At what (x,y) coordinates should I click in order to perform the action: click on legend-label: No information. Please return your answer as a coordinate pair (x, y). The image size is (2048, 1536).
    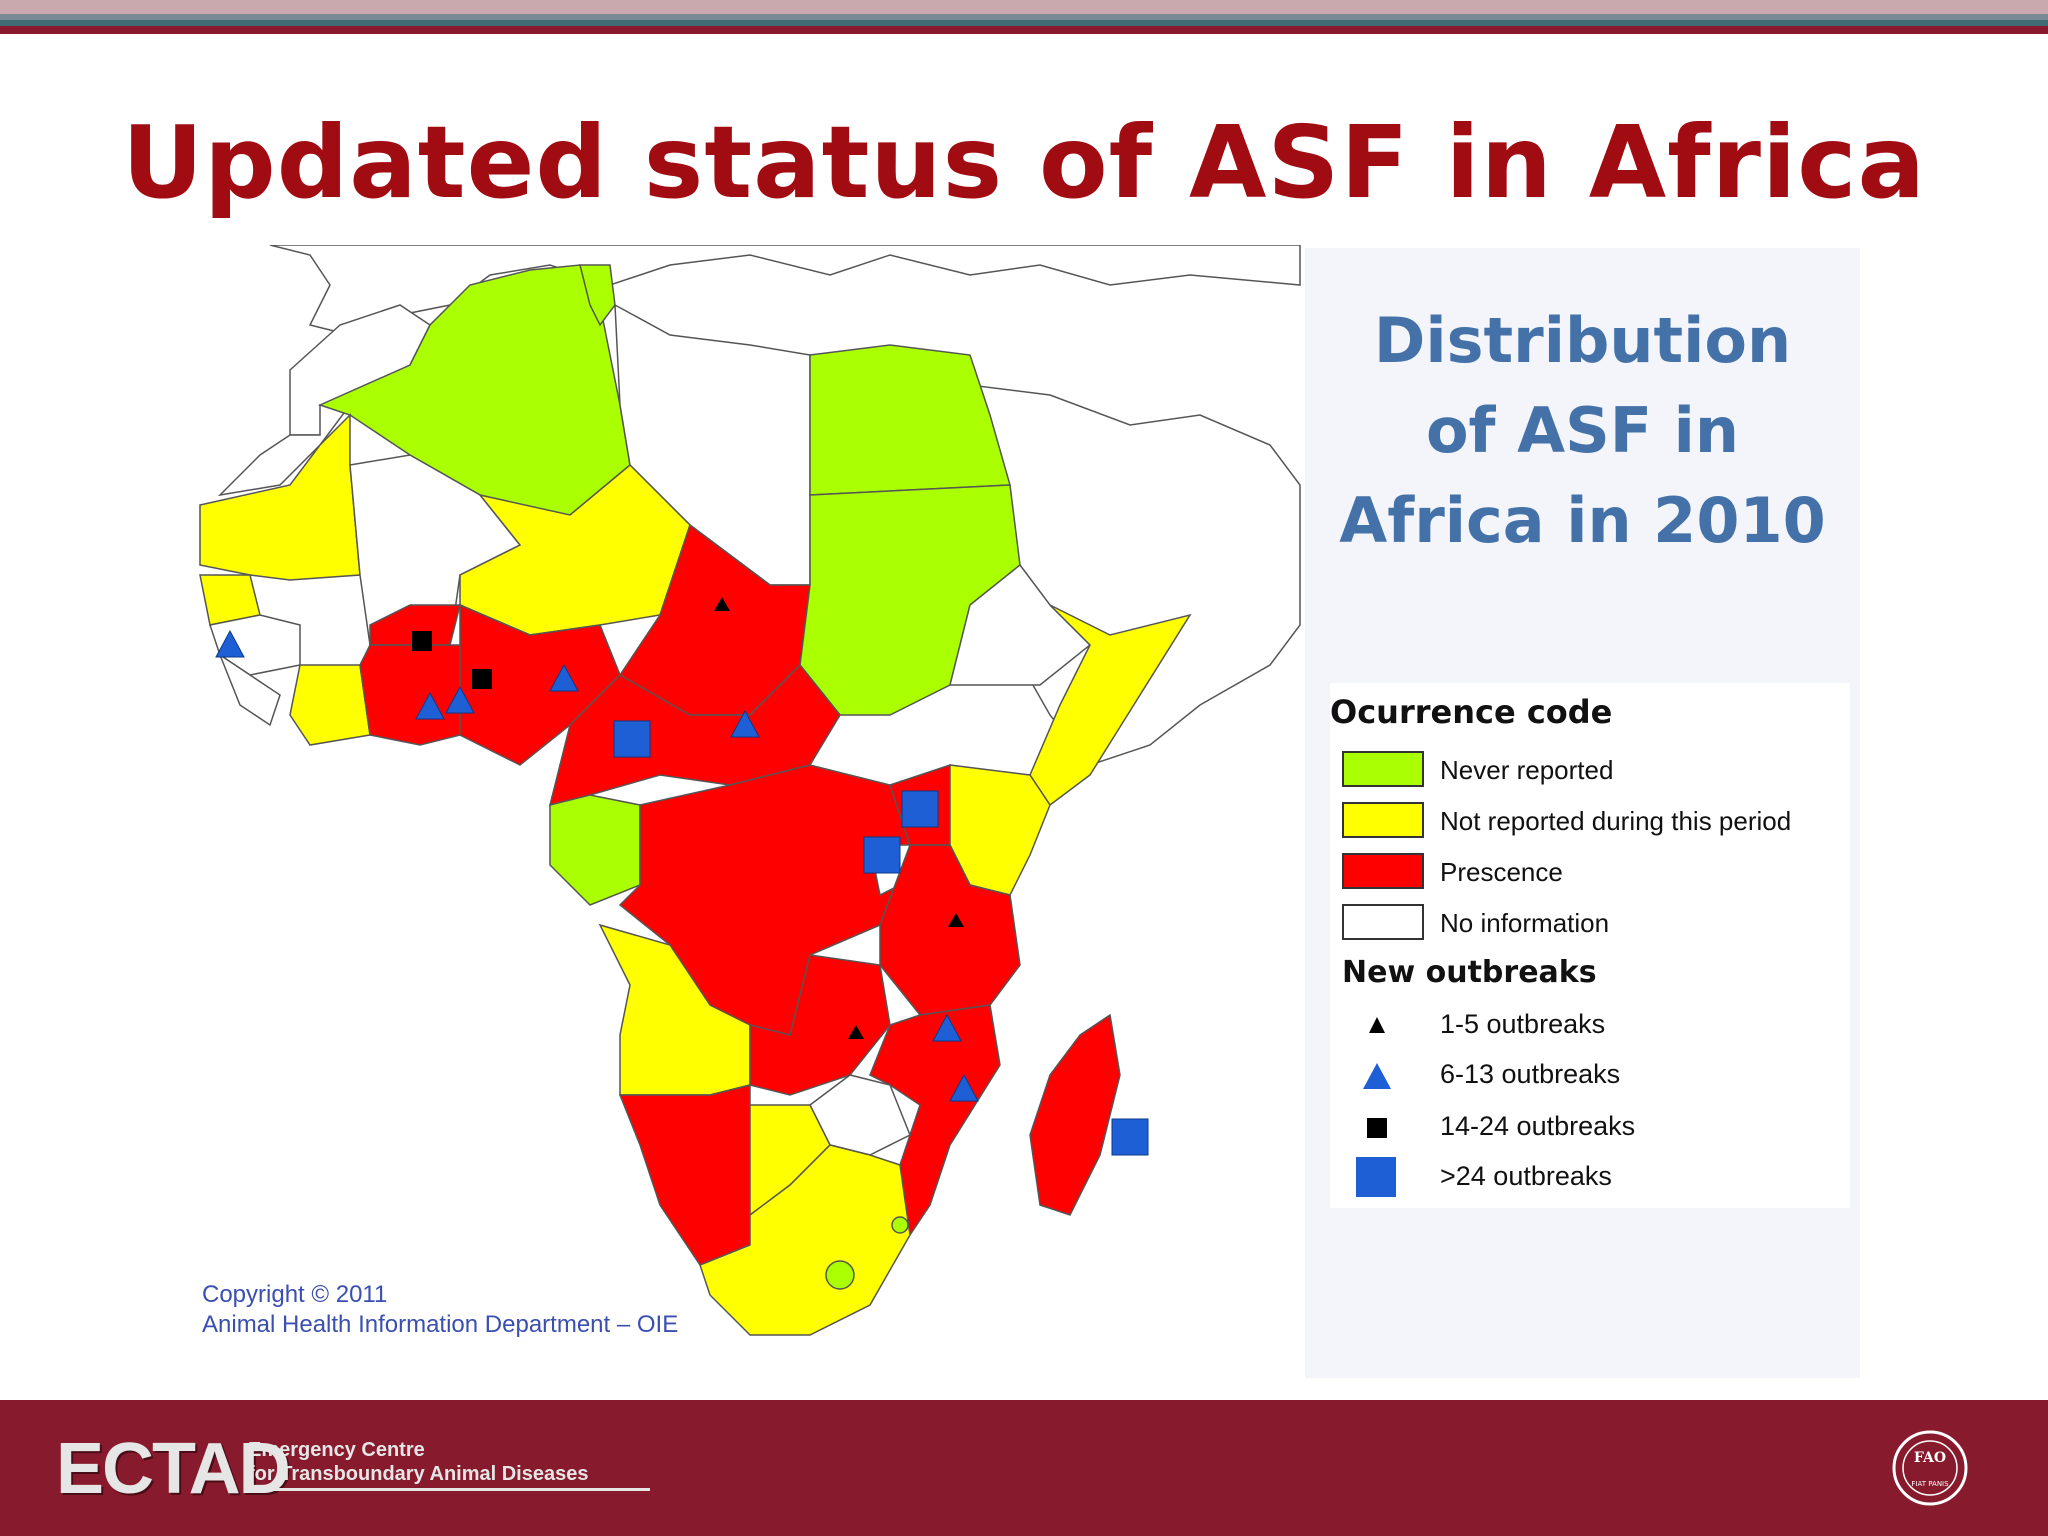
    Looking at the image, I should click on (1525, 923).